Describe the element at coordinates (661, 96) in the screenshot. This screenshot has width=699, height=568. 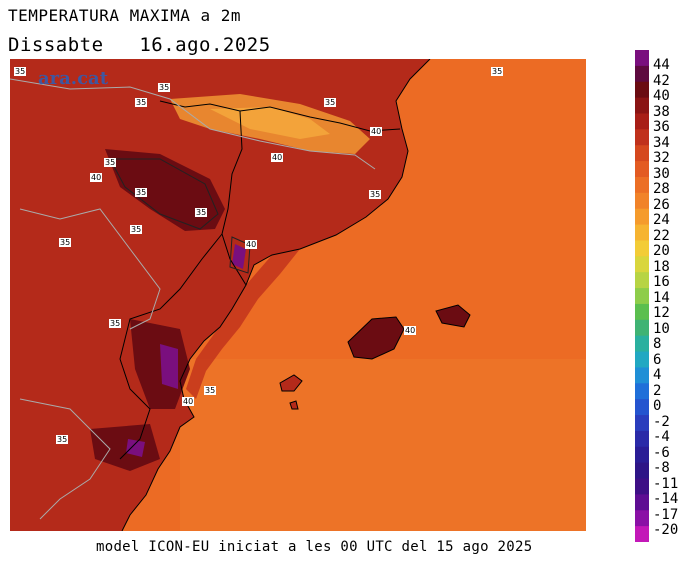
I see `colorbar-tick-label: 40` at that location.